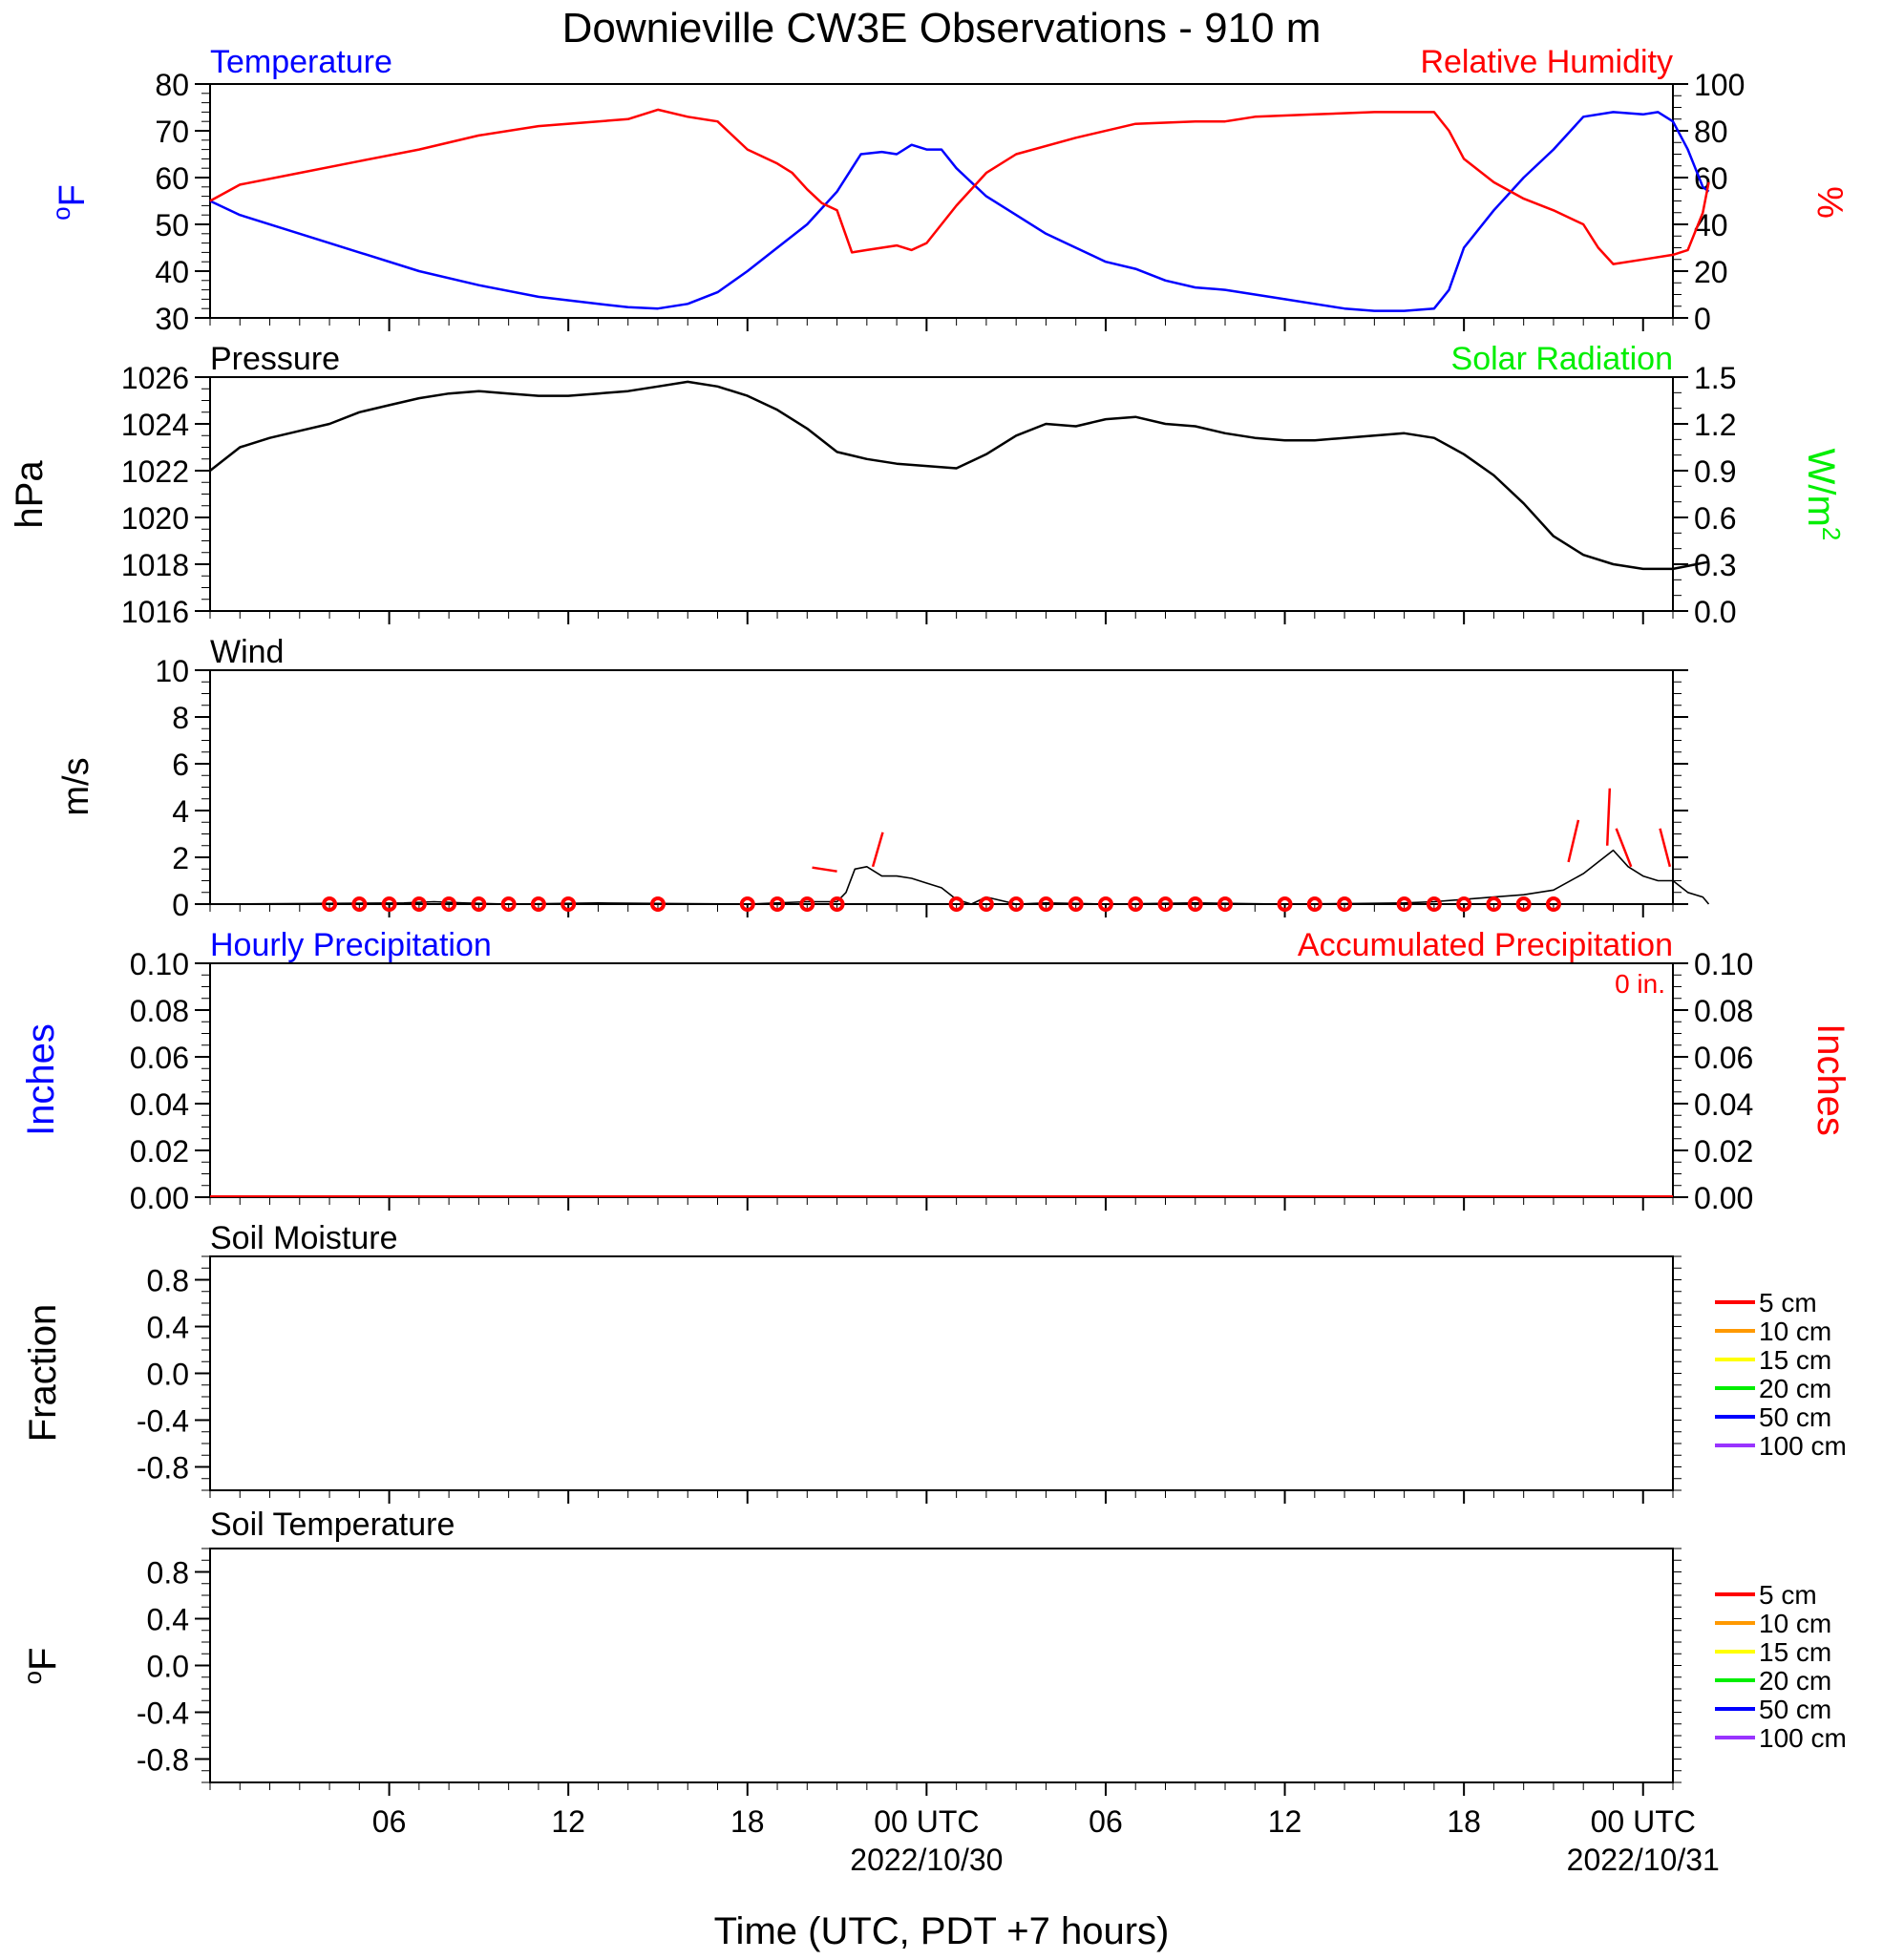  I want to click on soil-moisture-title: Soil Moisture, so click(304, 1238).